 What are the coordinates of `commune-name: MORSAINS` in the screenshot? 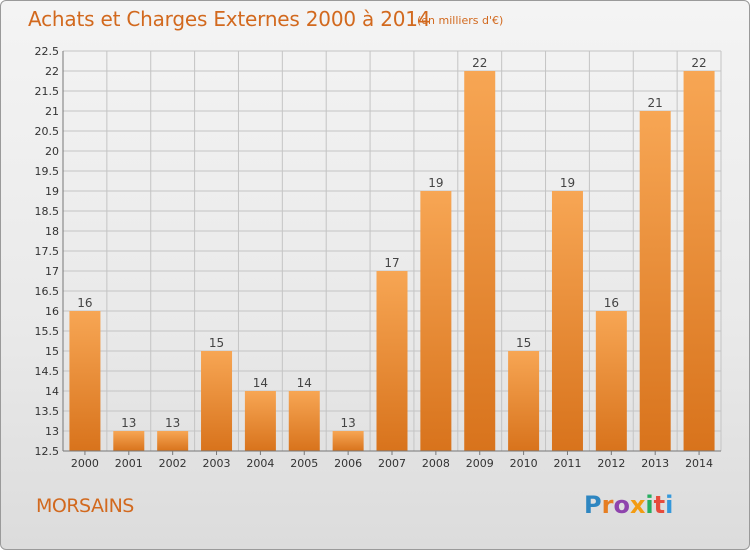 It's located at (85, 506).